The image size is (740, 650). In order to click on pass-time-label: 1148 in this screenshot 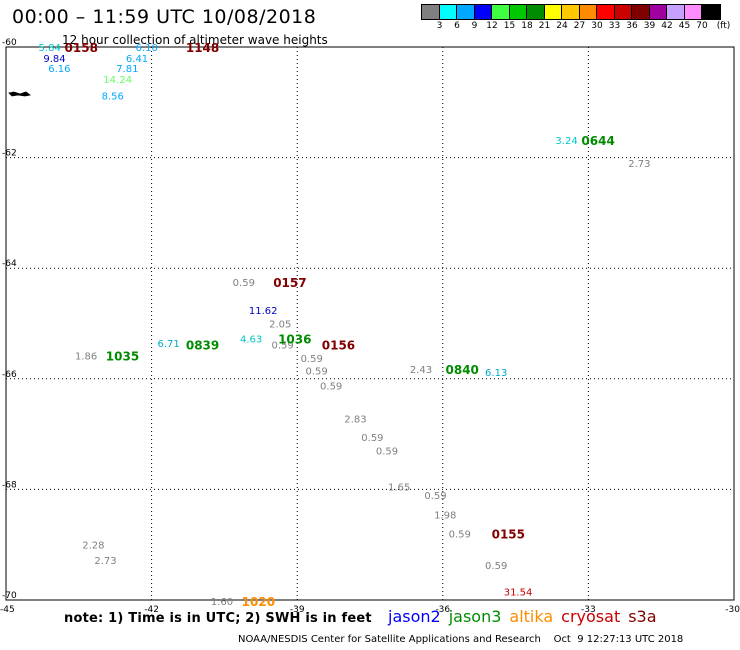, I will do `click(202, 48)`.